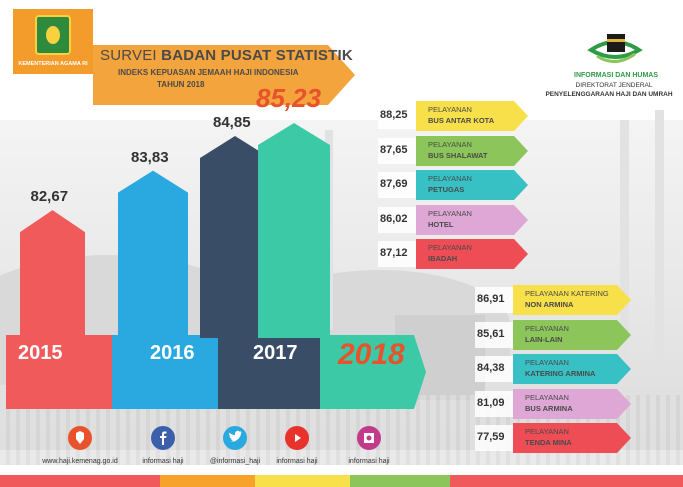 This screenshot has height=487, width=683. What do you see at coordinates (549, 408) in the screenshot?
I see `service-name: BUS ARMINA` at bounding box center [549, 408].